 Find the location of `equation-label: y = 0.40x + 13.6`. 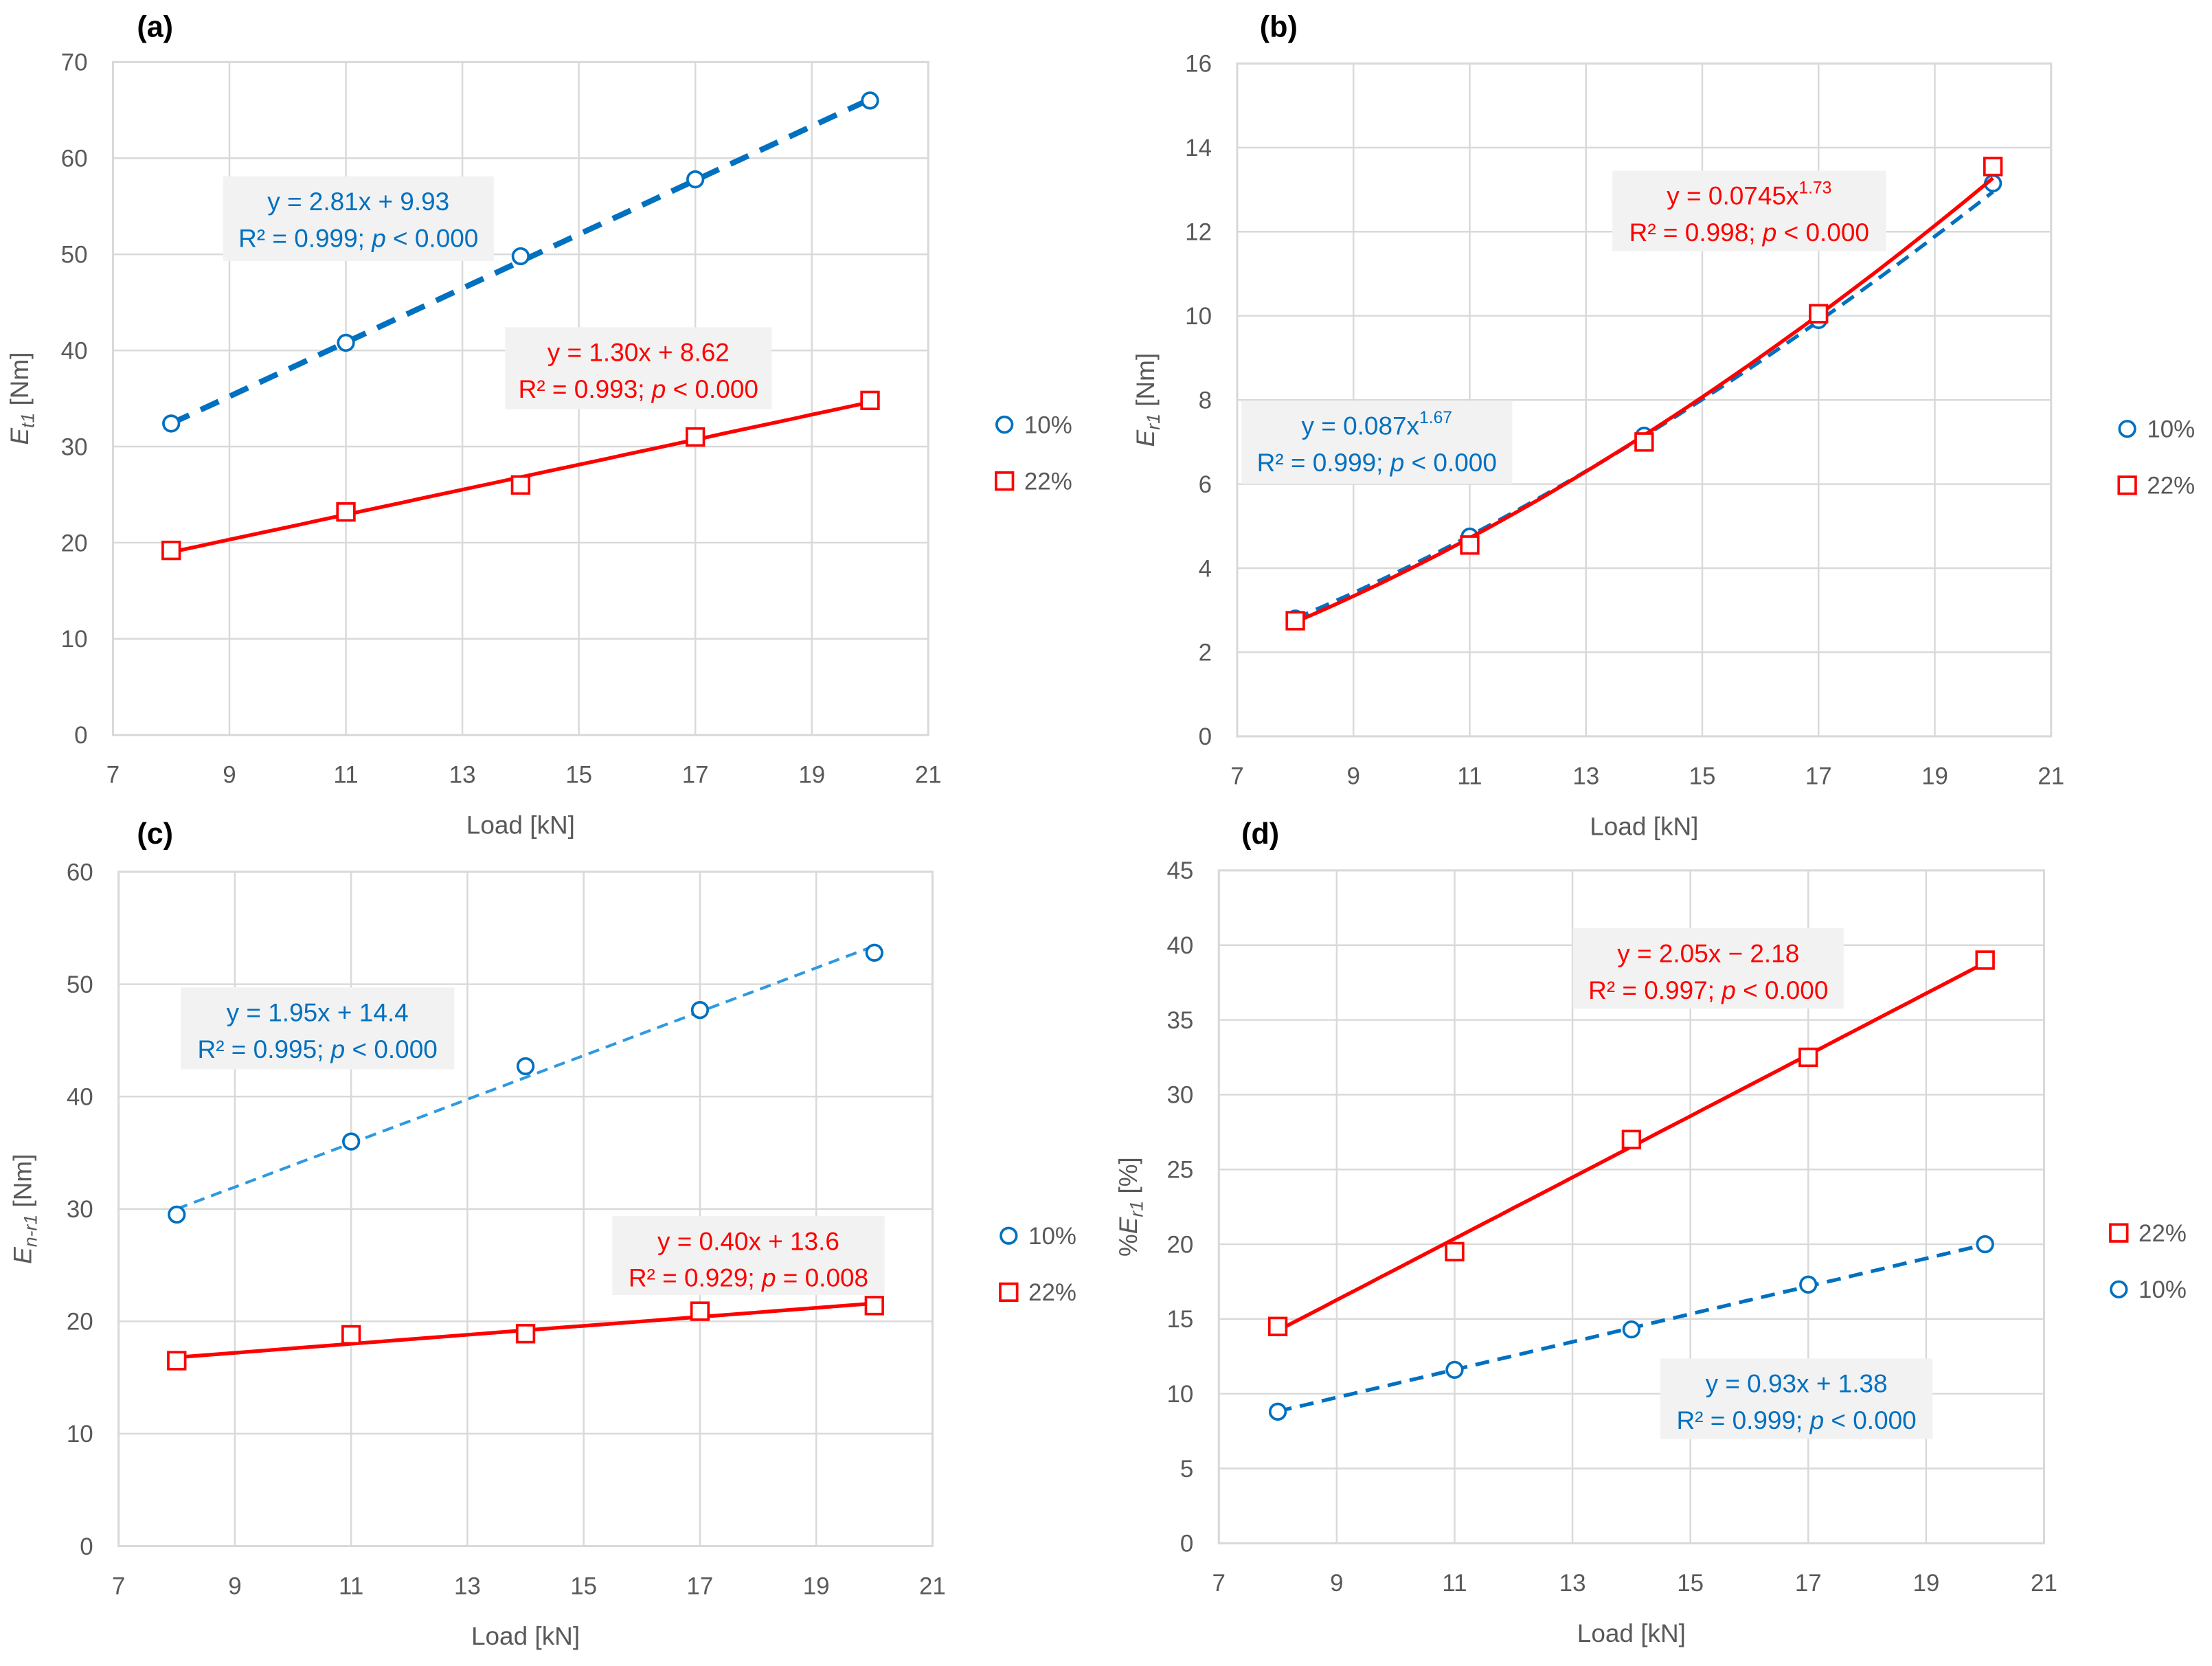

equation-label: y = 0.40x + 13.6 is located at coordinates (748, 1241).